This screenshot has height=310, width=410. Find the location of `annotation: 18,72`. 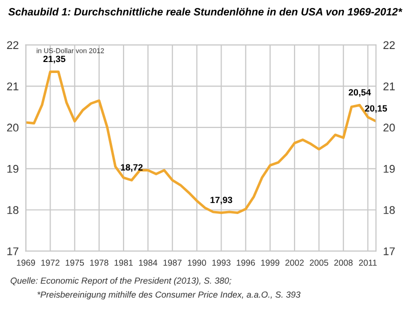

annotation: 18,72 is located at coordinates (131, 168).